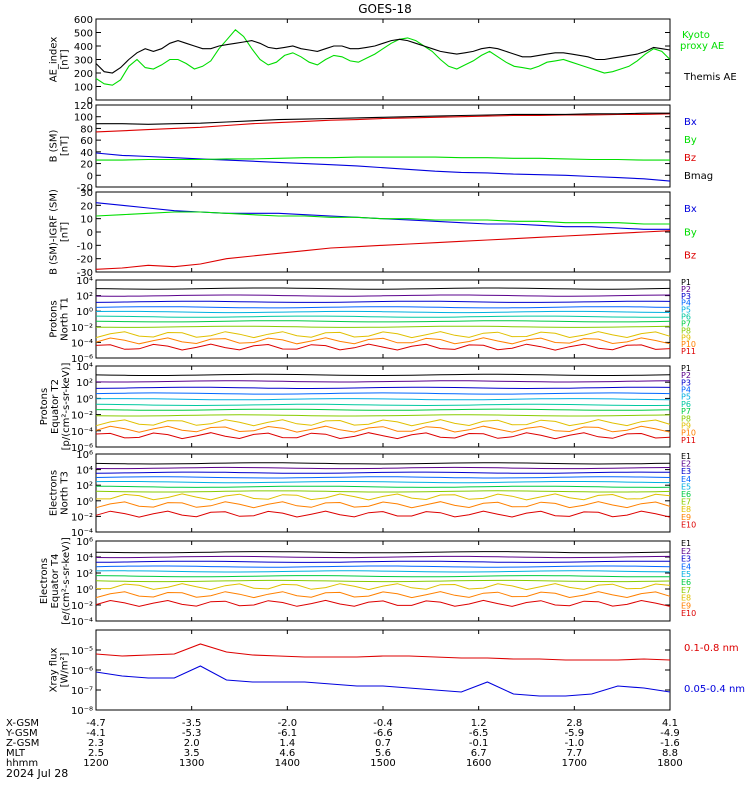 This screenshot has height=800, width=750. What do you see at coordinates (686, 317) in the screenshot?
I see `channel-label: P6` at bounding box center [686, 317].